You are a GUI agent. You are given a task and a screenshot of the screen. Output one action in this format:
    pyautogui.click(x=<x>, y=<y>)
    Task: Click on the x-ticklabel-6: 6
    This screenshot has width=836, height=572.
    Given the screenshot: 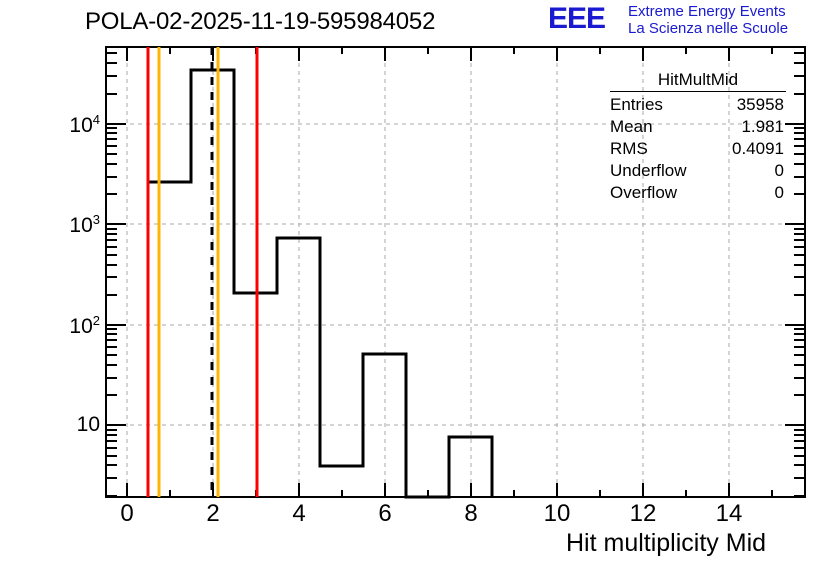 What is the action you would take?
    pyautogui.click(x=385, y=513)
    